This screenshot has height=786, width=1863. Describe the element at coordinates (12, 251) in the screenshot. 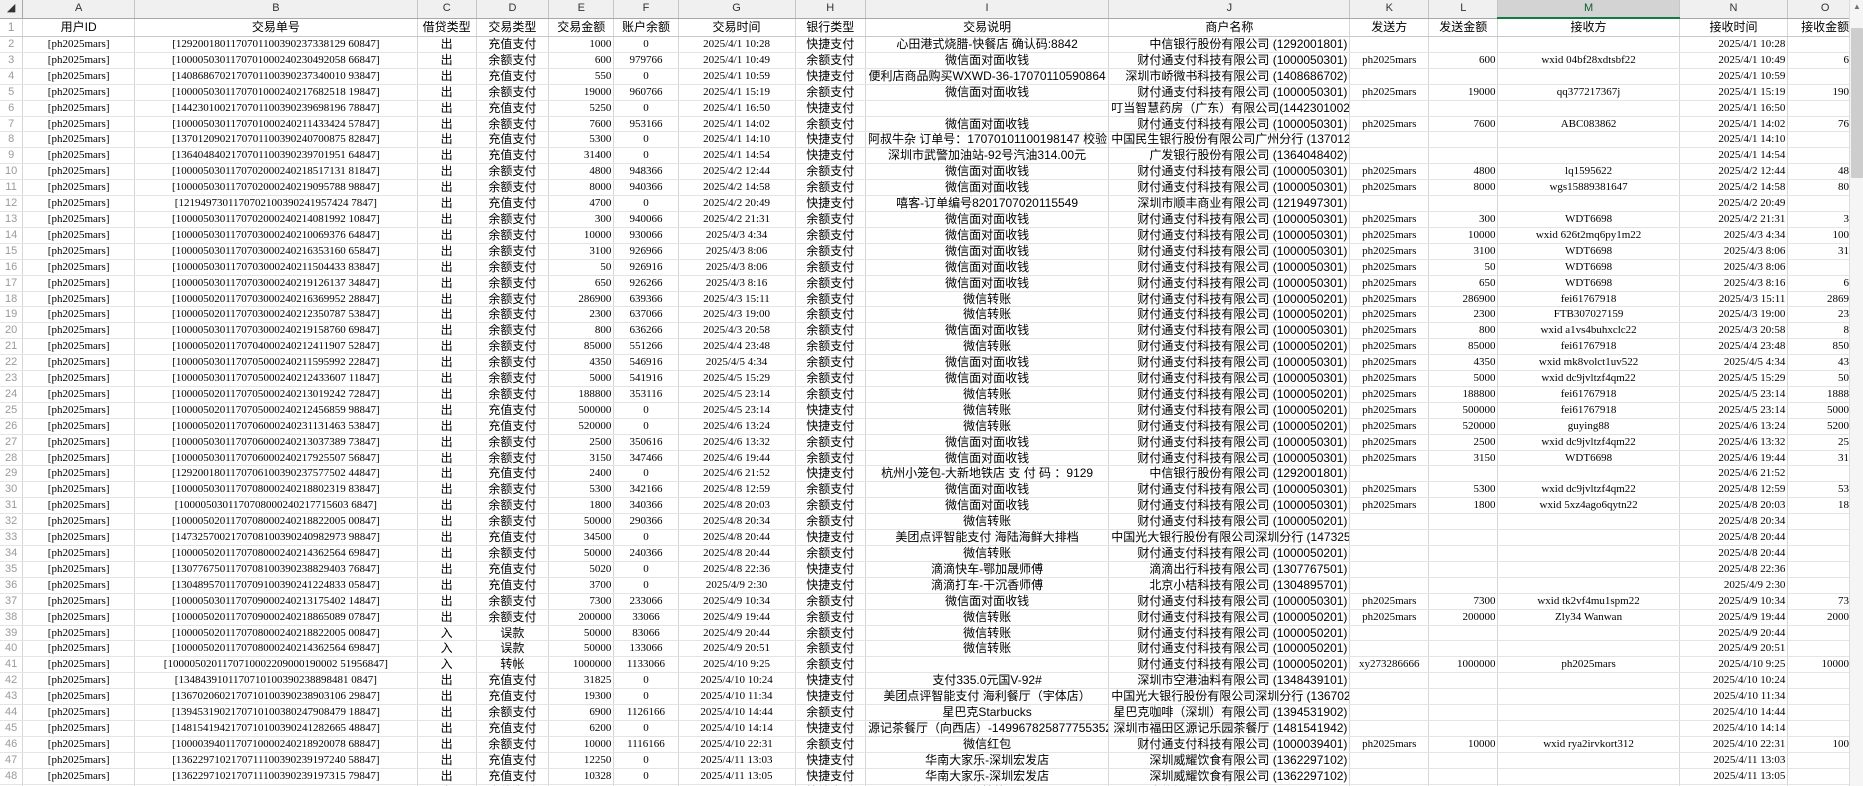

I see `row-number: 15` at that location.